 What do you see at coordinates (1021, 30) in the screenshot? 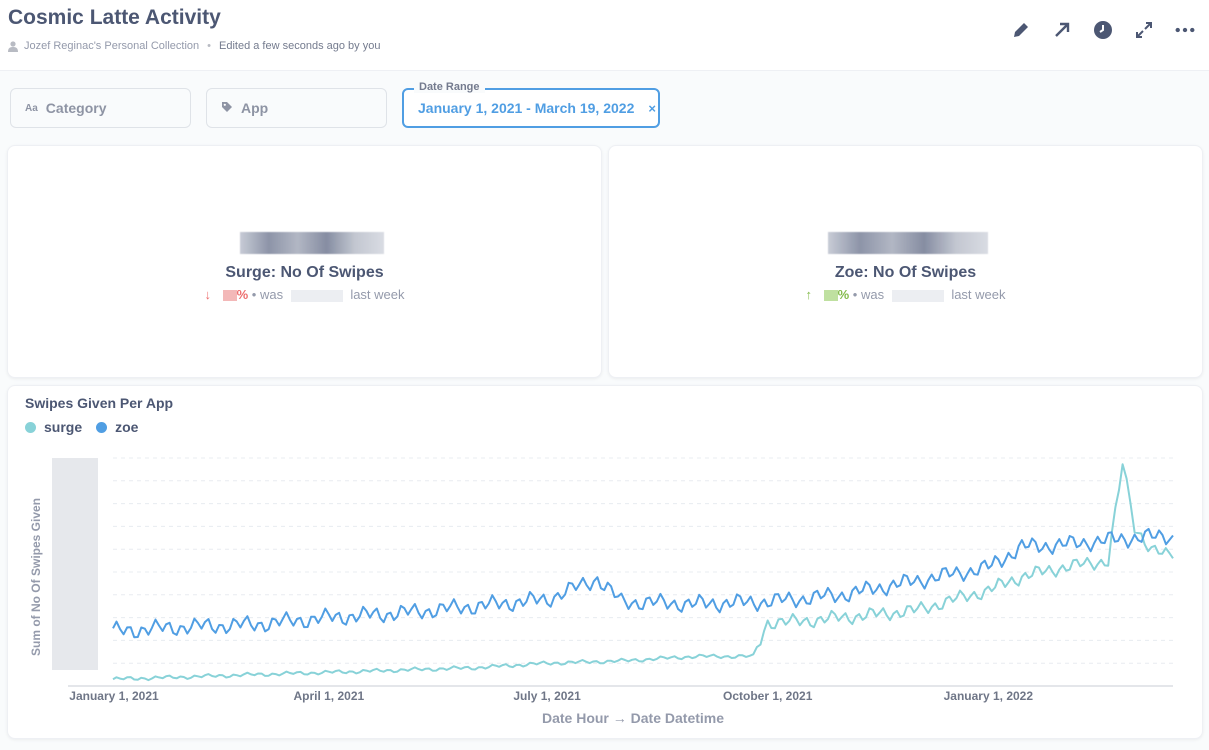
I see `pencil-icon` at bounding box center [1021, 30].